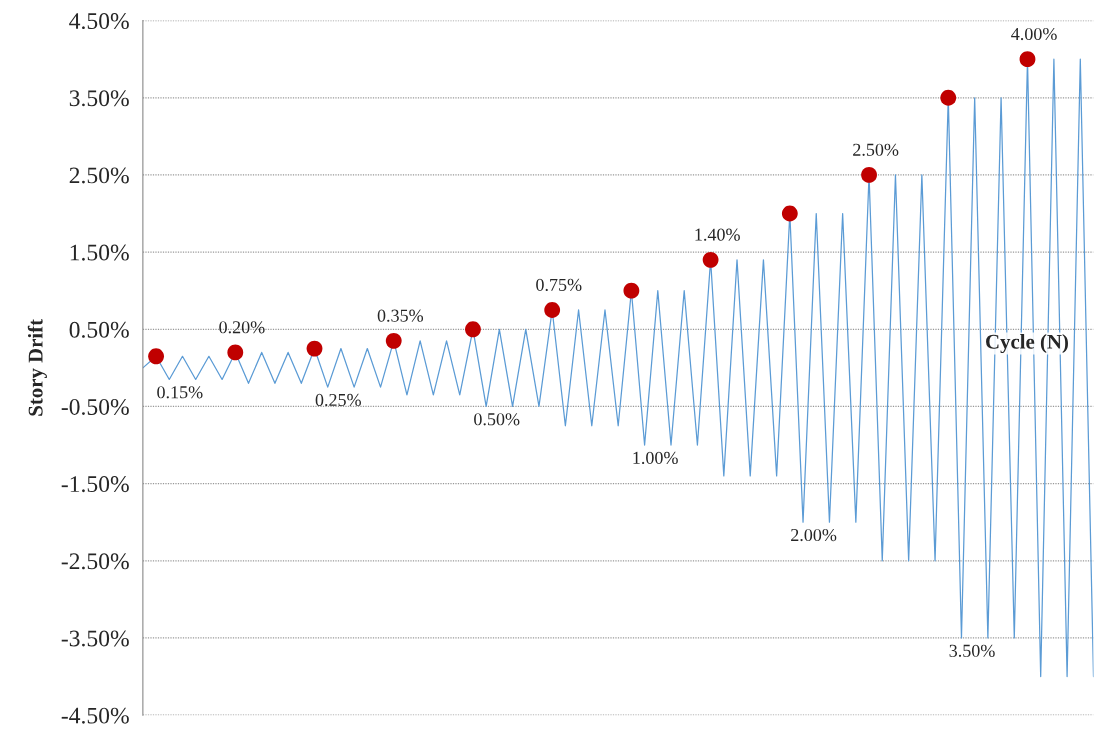 This screenshot has height=735, width=1099. I want to click on annotation: 3.50%, so click(972, 650).